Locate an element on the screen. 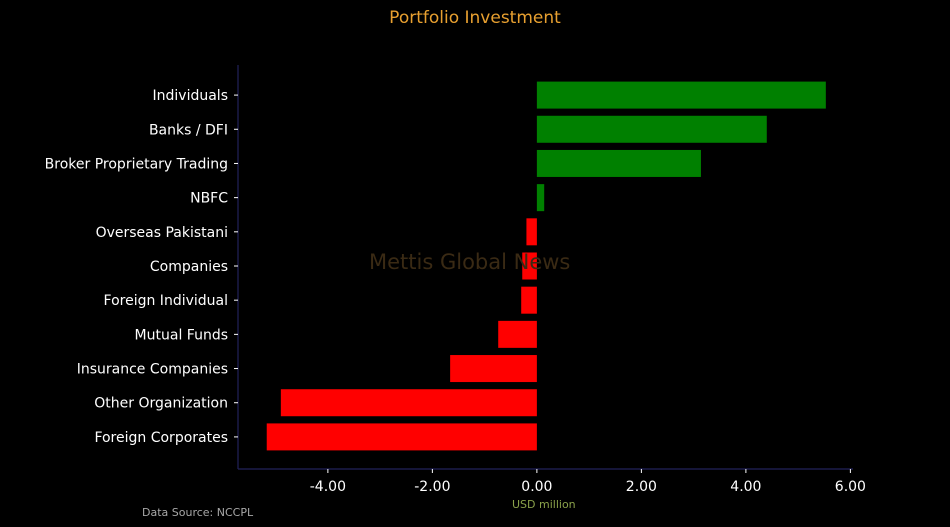 This screenshot has width=950, height=527. y-tick-label: Mutual Funds is located at coordinates (181, 335).